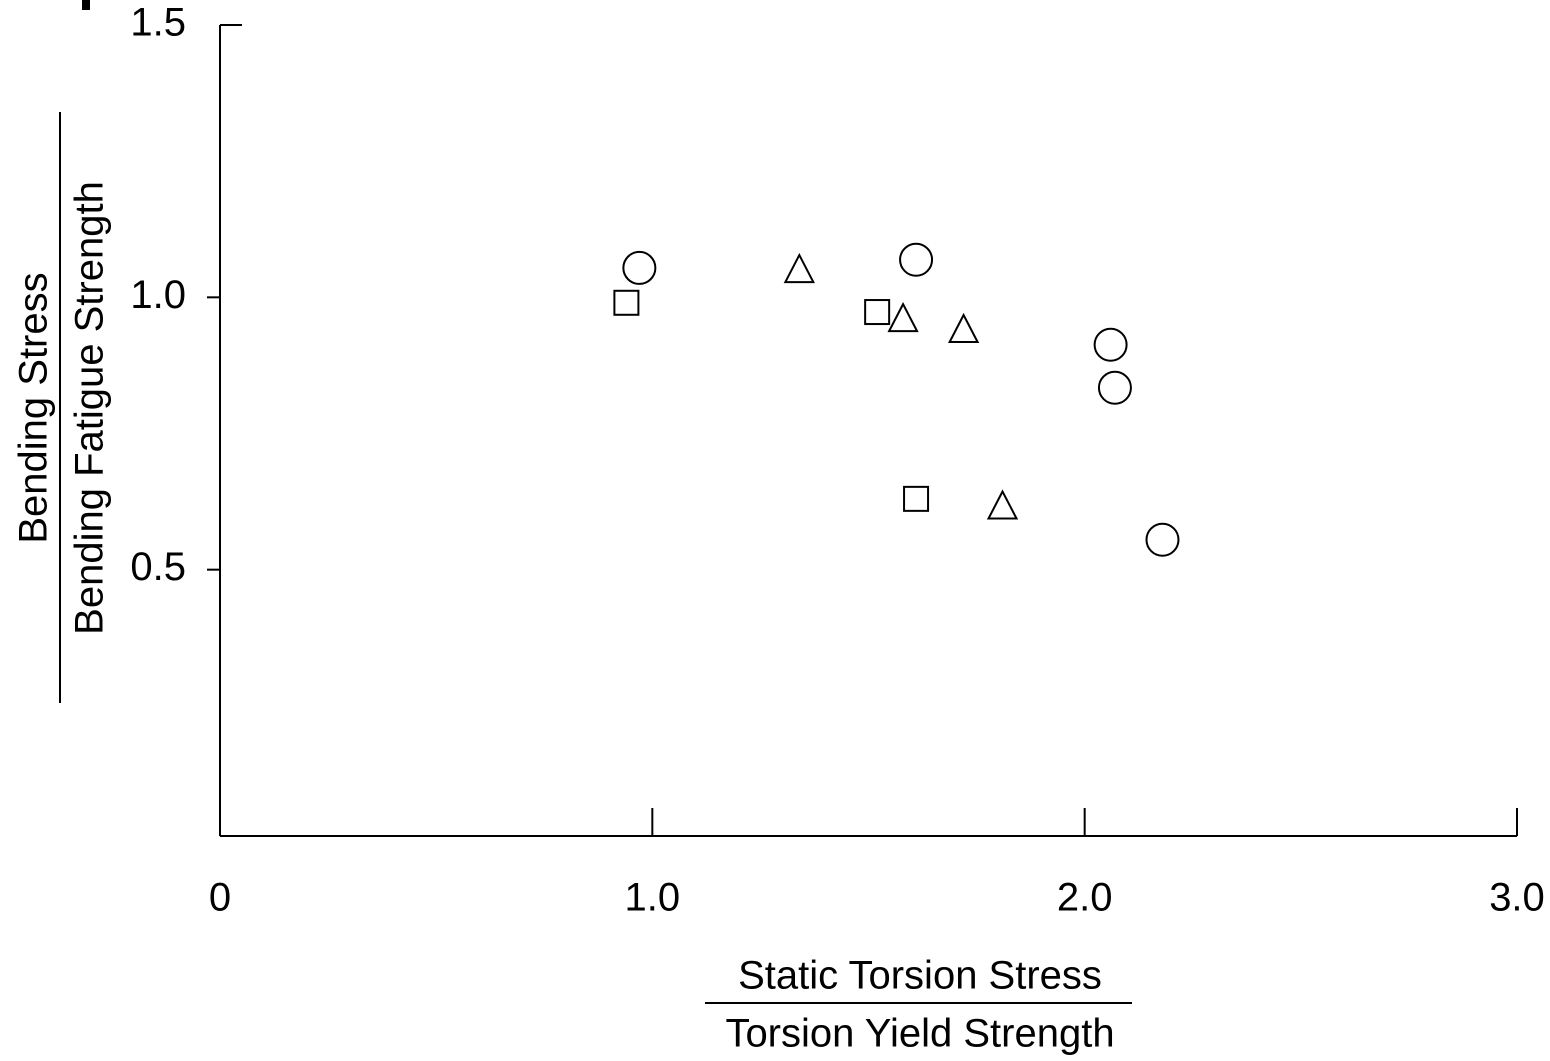 The width and height of the screenshot is (1550, 1061). Describe the element at coordinates (919, 1034) in the screenshot. I see `x-label-denominator: Torsion Yield Strength` at that location.